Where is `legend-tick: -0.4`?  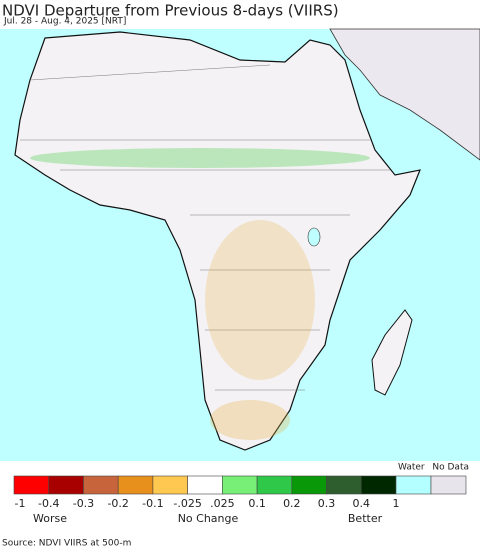
legend-tick: -0.4 is located at coordinates (48, 503).